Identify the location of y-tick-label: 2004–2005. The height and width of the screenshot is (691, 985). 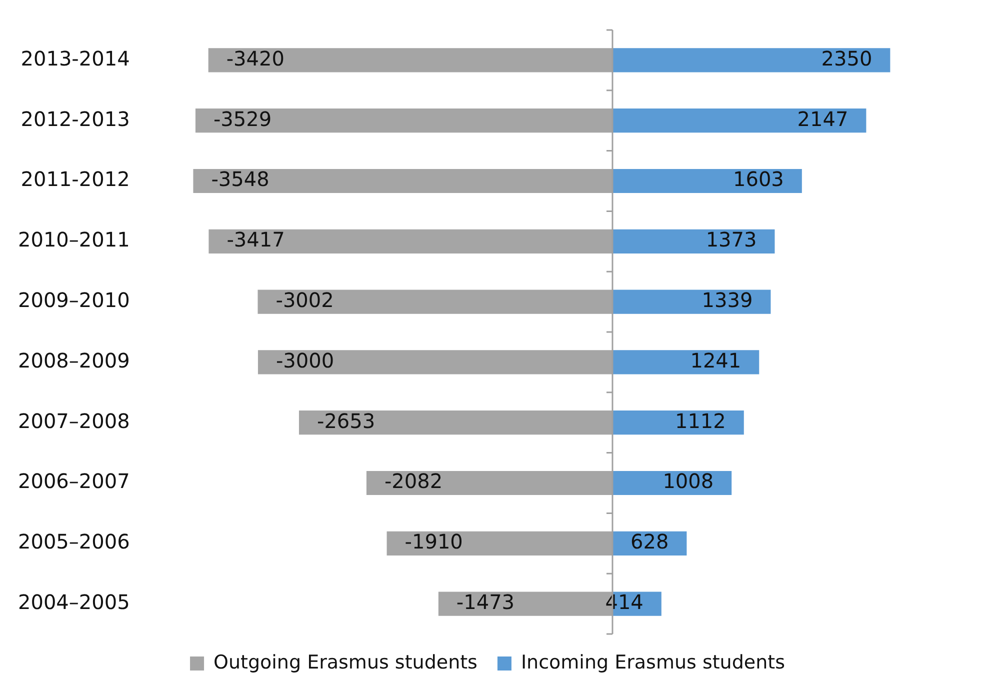
(74, 602).